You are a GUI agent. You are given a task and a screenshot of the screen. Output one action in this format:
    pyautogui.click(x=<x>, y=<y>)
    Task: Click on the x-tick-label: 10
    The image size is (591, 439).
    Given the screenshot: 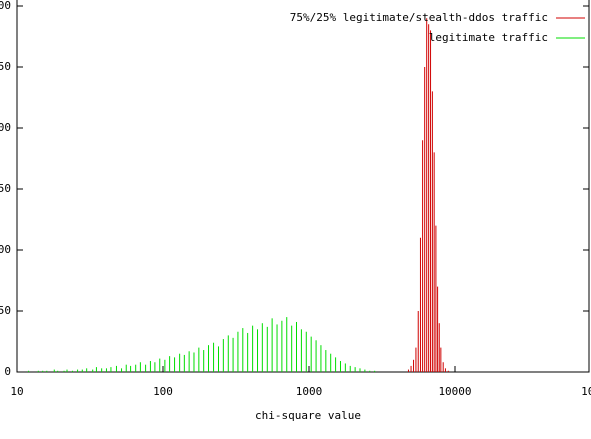 What is the action you would take?
    pyautogui.click(x=16, y=391)
    